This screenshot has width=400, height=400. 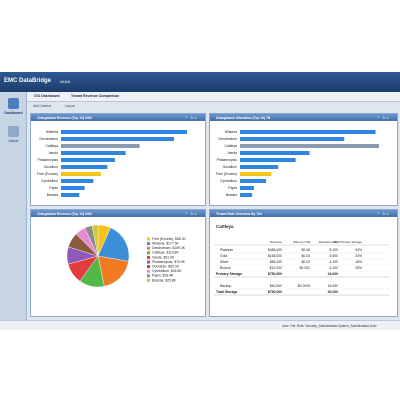 What do you see at coordinates (358, 256) in the screenshot?
I see `table-cell: 23%` at bounding box center [358, 256].